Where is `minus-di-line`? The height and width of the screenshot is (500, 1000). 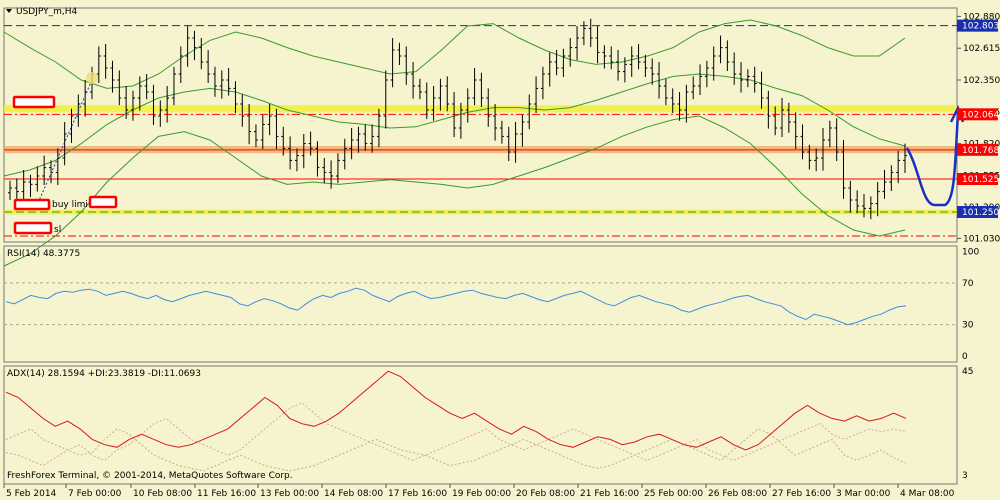 minus-di-line is located at coordinates (456, 450).